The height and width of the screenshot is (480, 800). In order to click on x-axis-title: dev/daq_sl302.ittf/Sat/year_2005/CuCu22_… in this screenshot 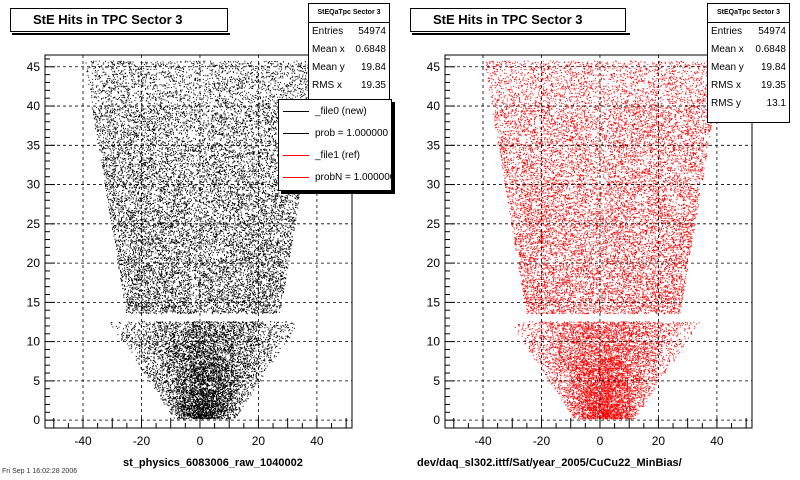, I will do `click(549, 463)`.